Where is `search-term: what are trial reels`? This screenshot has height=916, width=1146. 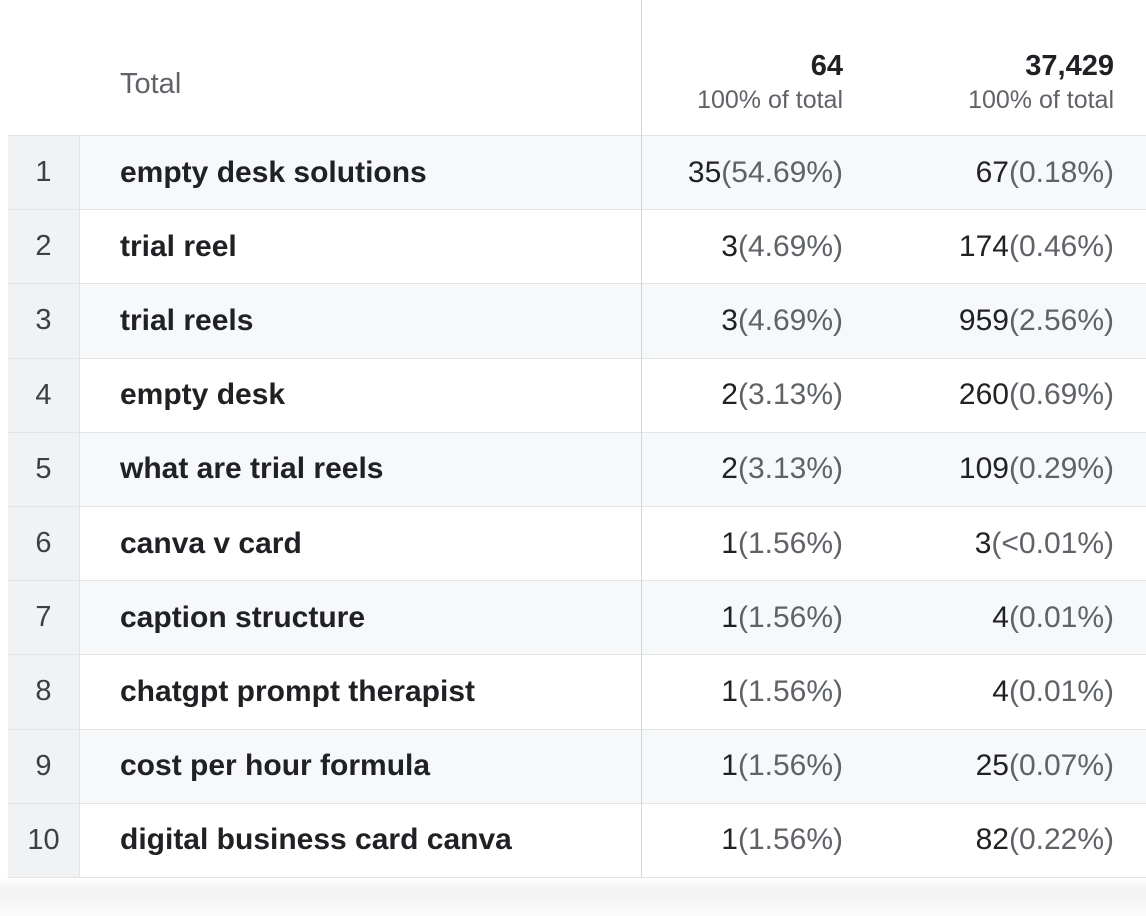
search-term: what are trial reels is located at coordinates (252, 469).